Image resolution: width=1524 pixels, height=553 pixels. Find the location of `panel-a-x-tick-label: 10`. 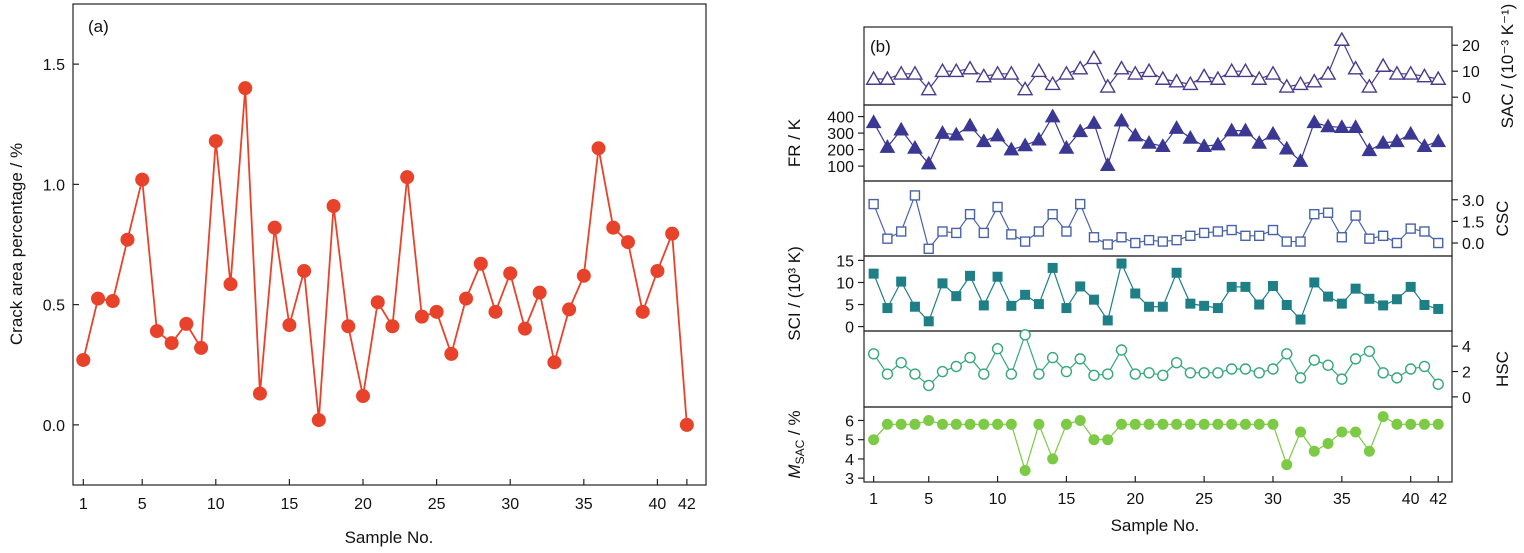

panel-a-x-tick-label: 10 is located at coordinates (216, 504).